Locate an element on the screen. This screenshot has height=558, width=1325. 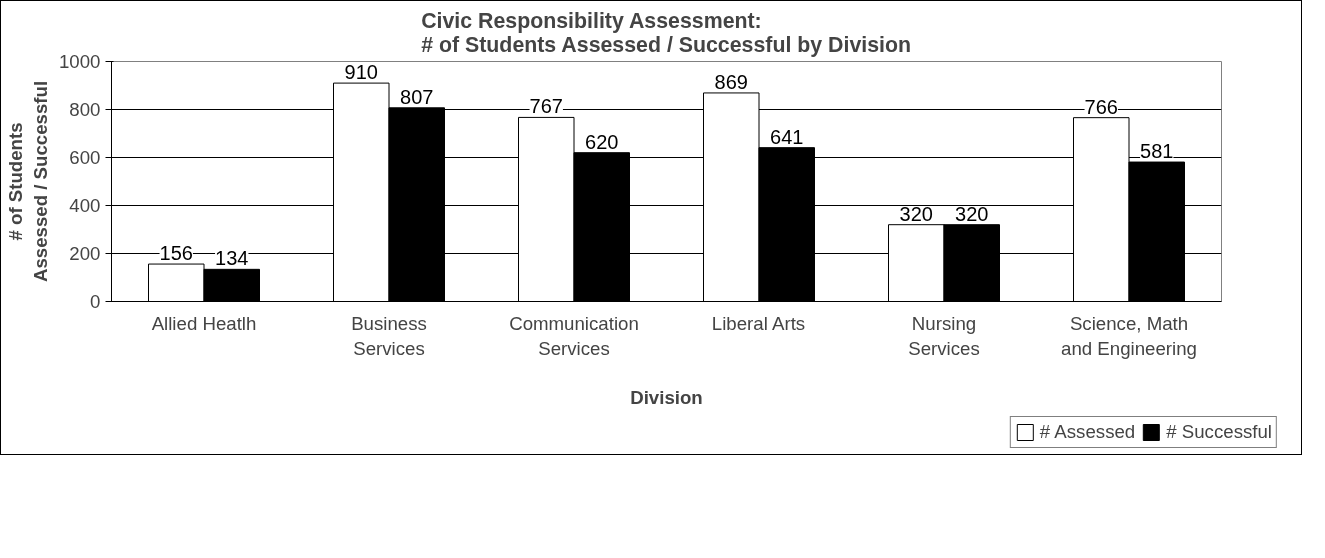
data-label: 620 is located at coordinates (602, 141).